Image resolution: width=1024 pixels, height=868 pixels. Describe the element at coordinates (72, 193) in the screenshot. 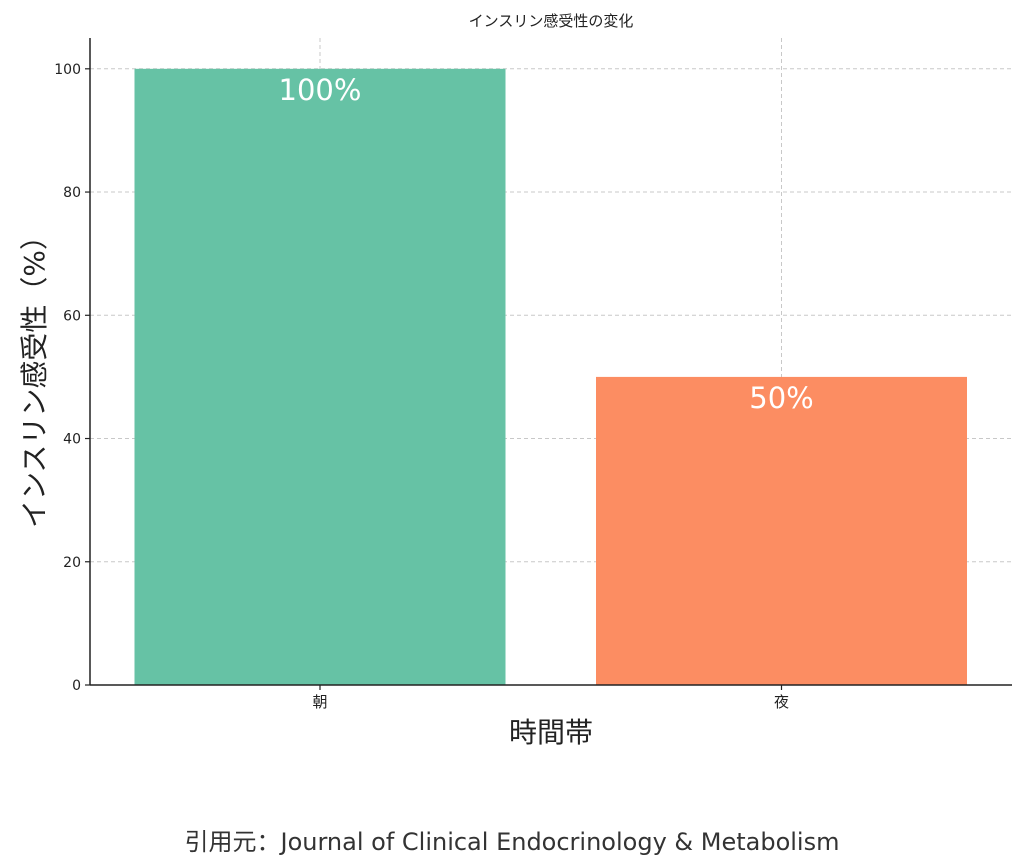

I see `y-tick-label: 80` at that location.